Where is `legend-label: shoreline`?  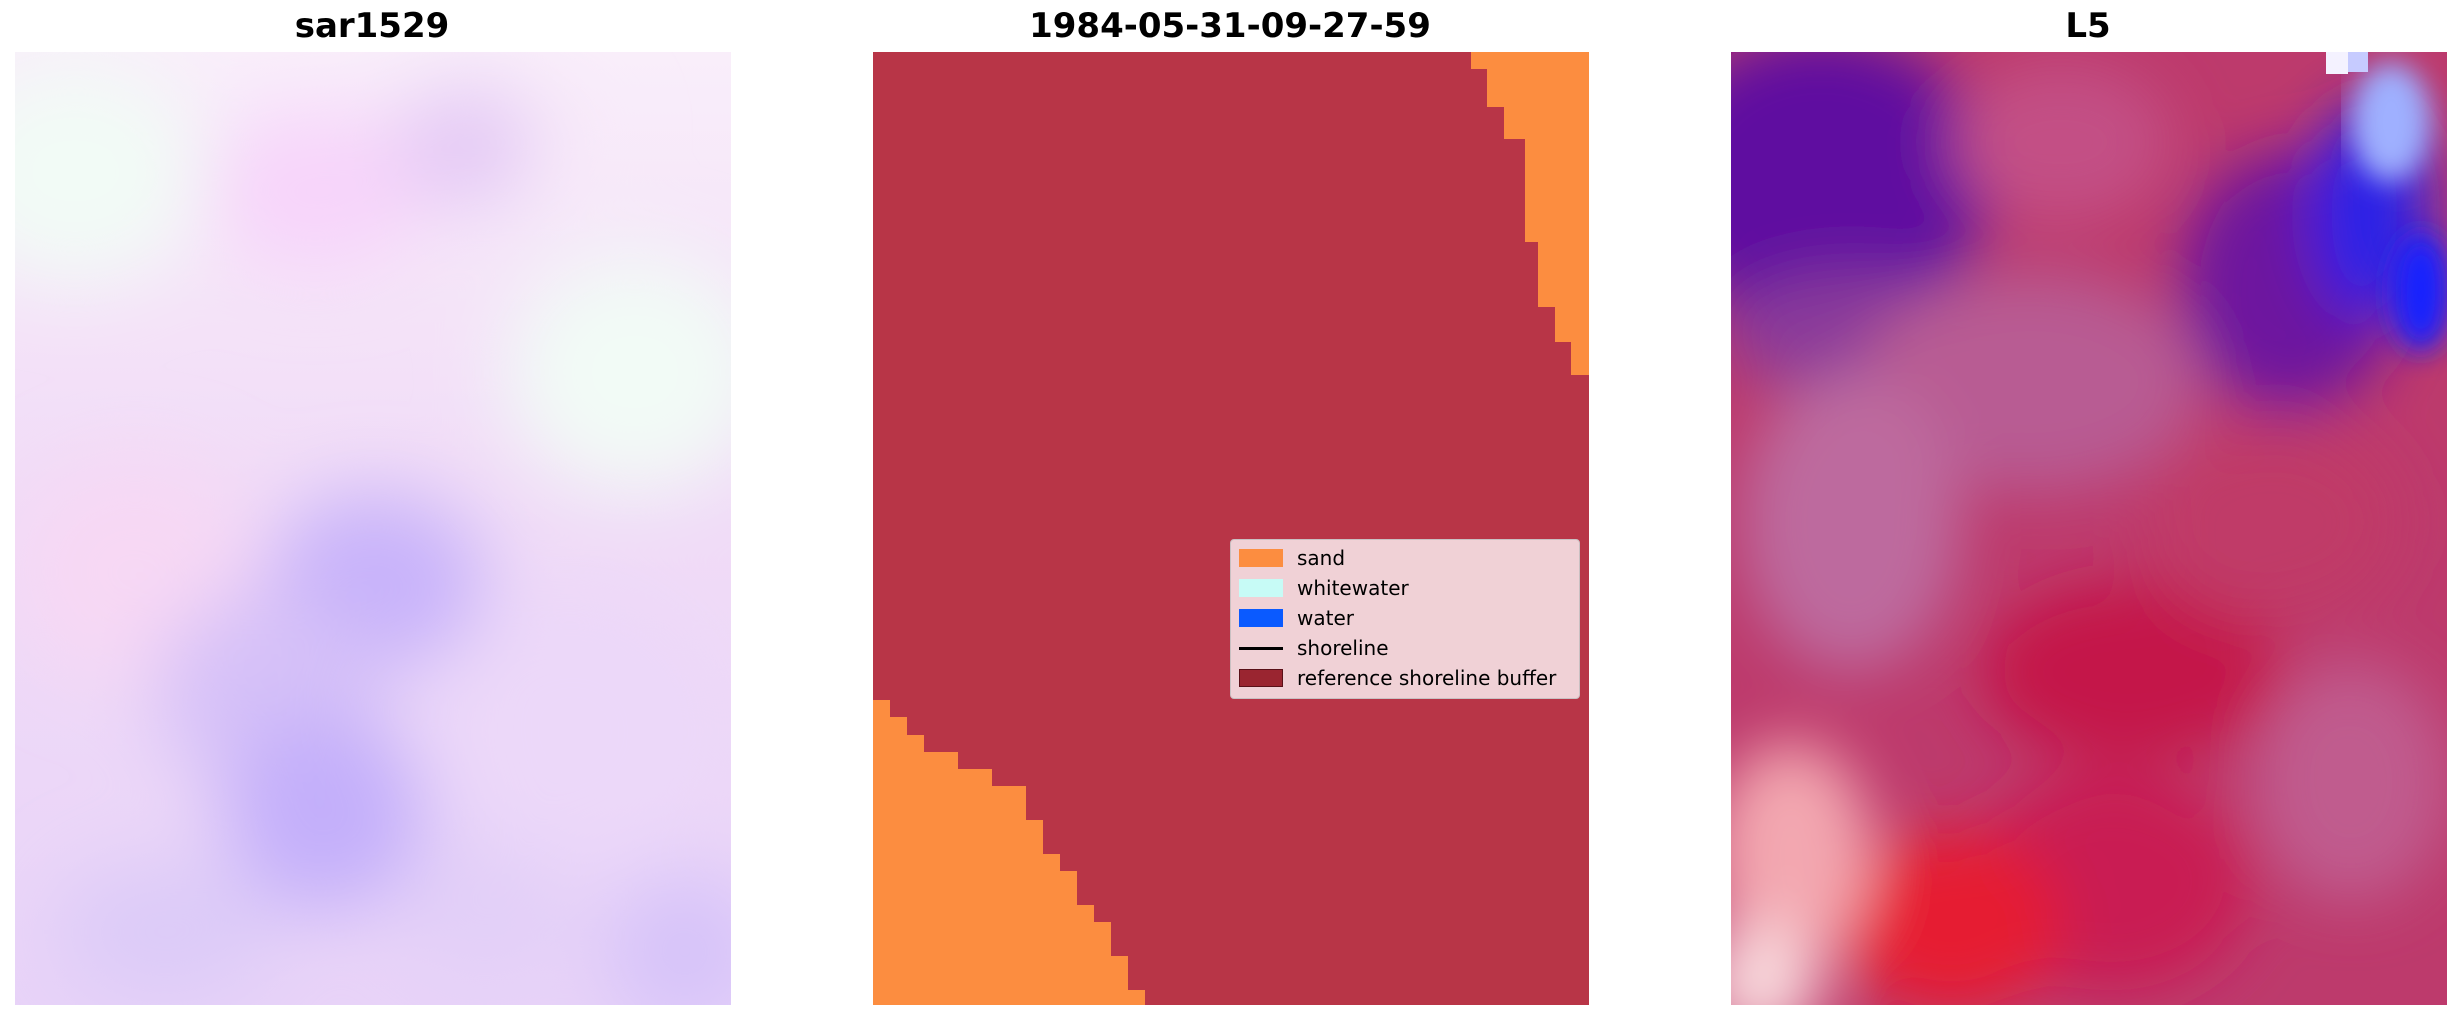 legend-label: shoreline is located at coordinates (1343, 648).